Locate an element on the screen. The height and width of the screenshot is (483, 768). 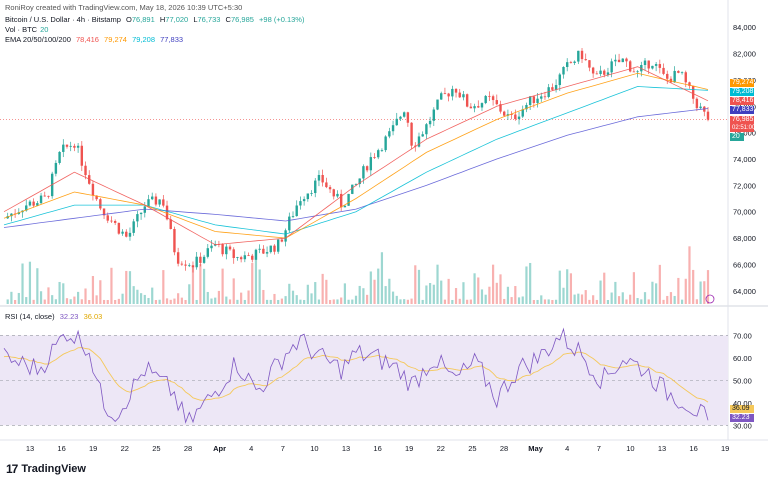
tradingview-logo: 17 TradingView is located at coordinates (46, 469).